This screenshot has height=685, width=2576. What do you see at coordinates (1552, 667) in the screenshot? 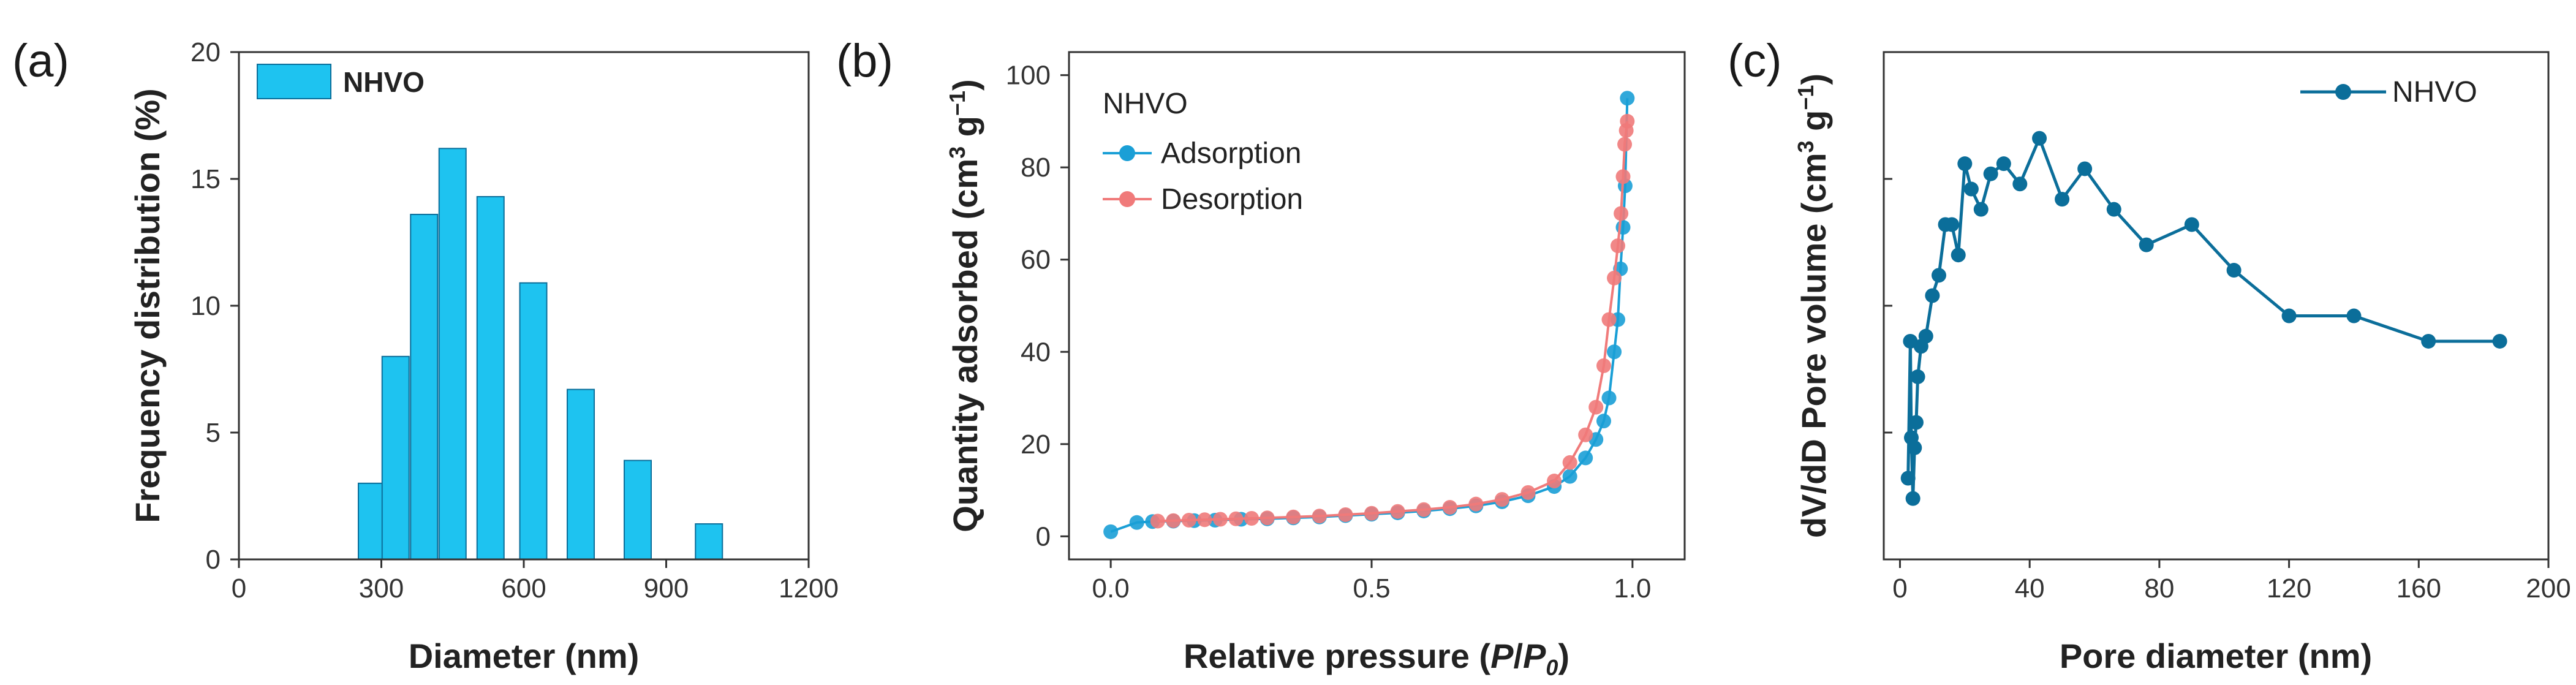
I see `panel-b-xlabel-part-4: 0` at bounding box center [1552, 667].